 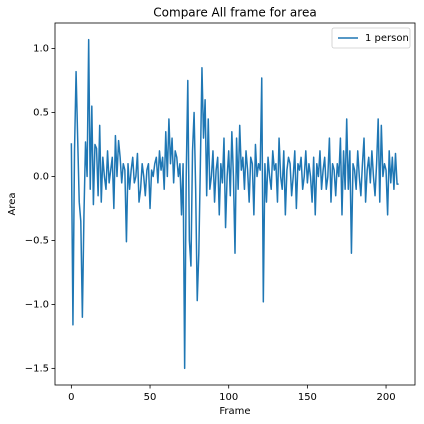 What do you see at coordinates (387, 38) in the screenshot?
I see `legend-label: 1 person` at bounding box center [387, 38].